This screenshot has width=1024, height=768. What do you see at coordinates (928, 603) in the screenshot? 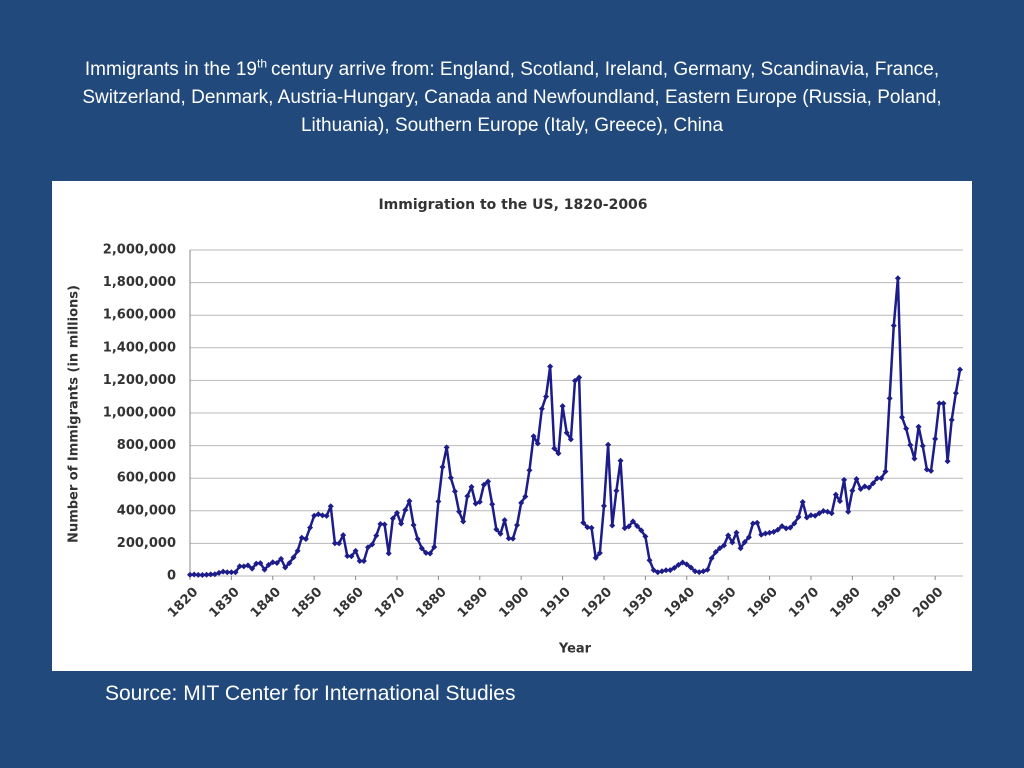
I see `x-tick-label: 2000` at bounding box center [928, 603].